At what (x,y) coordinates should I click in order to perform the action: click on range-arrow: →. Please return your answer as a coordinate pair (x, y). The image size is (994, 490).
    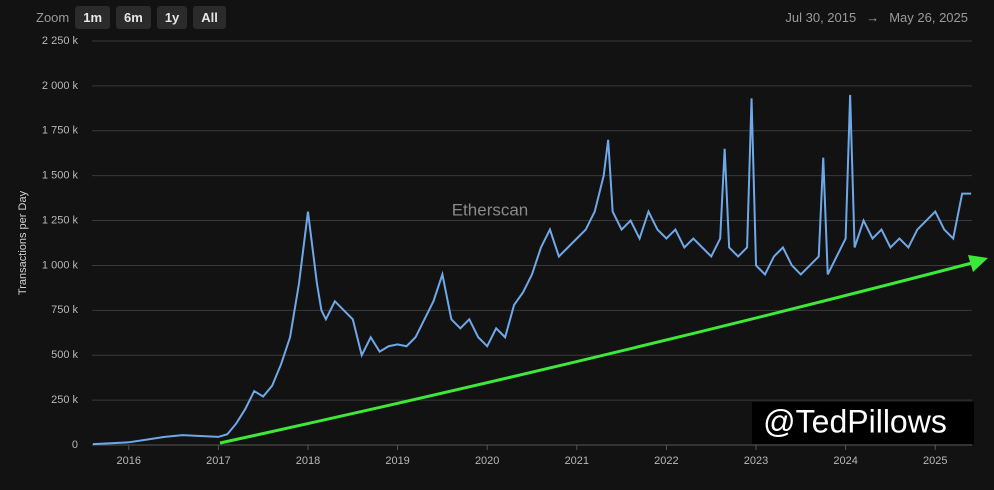
    Looking at the image, I should click on (873, 17).